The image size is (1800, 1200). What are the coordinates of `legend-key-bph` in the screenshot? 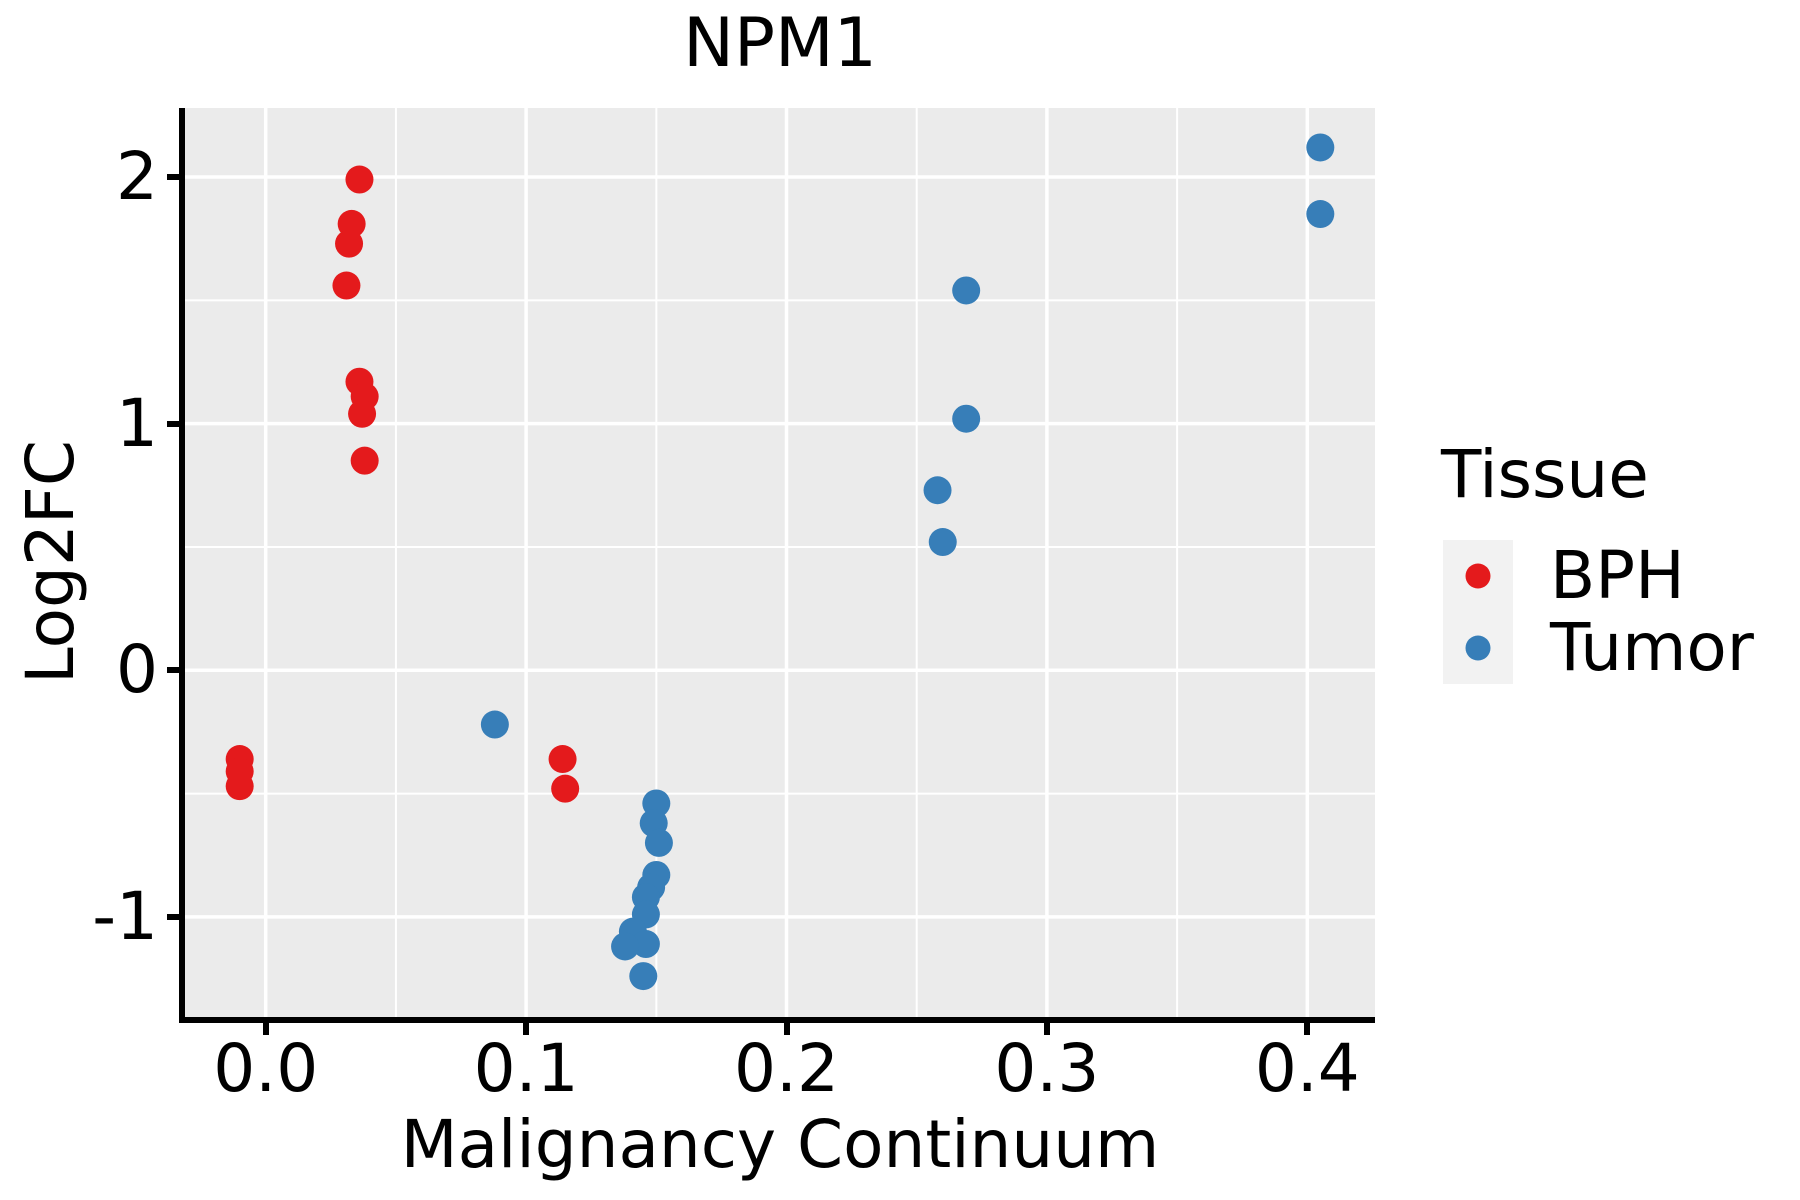 It's located at (1478, 576).